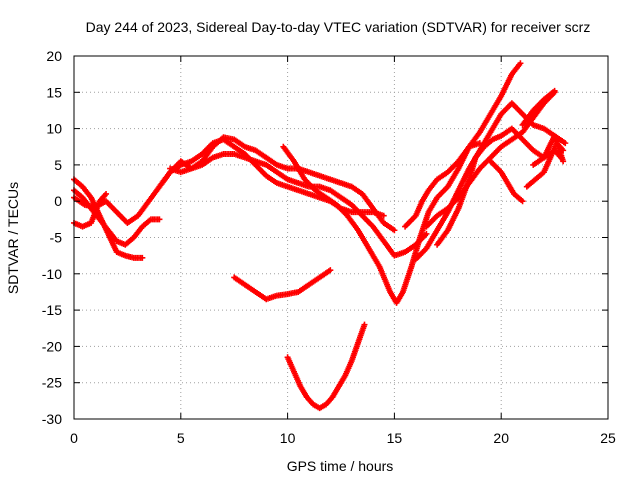 The image size is (640, 480). What do you see at coordinates (395, 438) in the screenshot?
I see `x-tick-label: 15` at bounding box center [395, 438].